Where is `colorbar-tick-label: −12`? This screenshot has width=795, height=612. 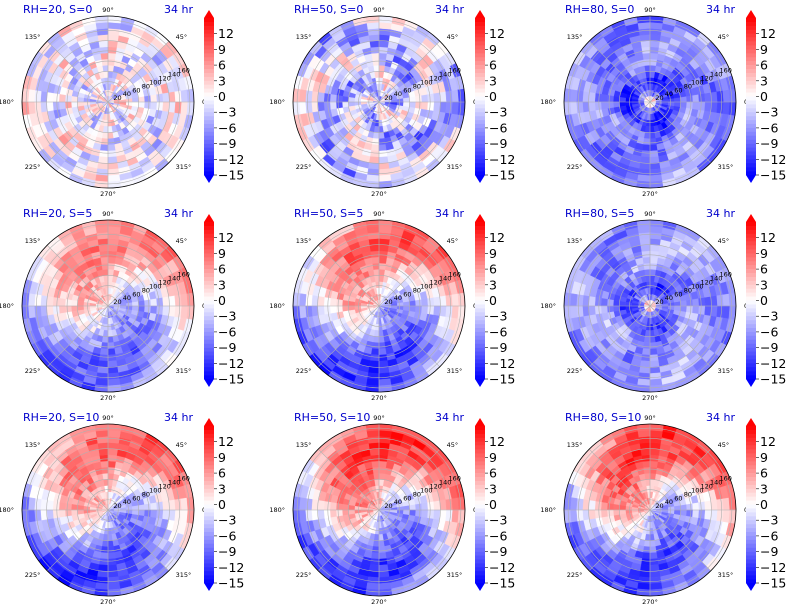 colorbar-tick-label: −12 is located at coordinates (502, 363).